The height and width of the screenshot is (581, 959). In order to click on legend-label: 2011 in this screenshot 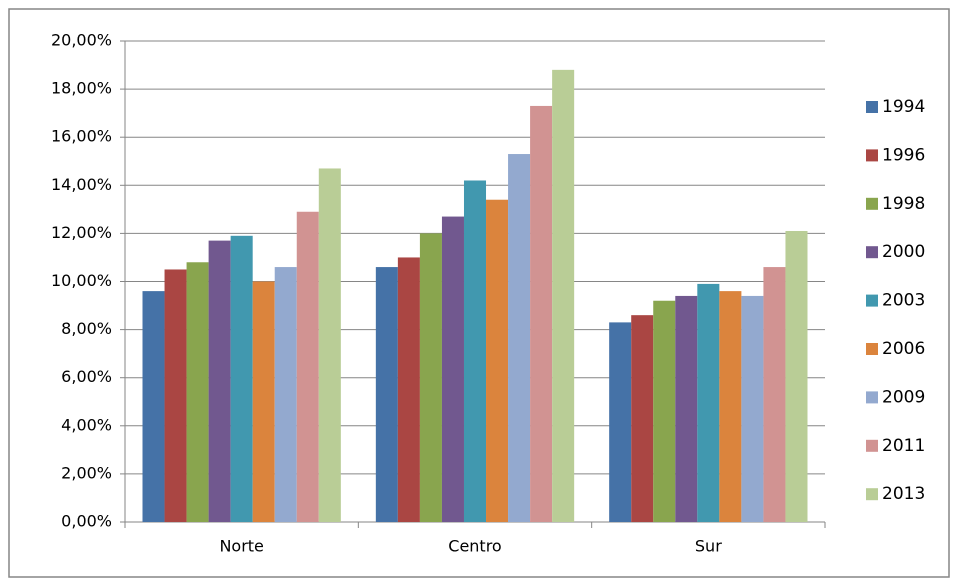, I will do `click(903, 446)`.